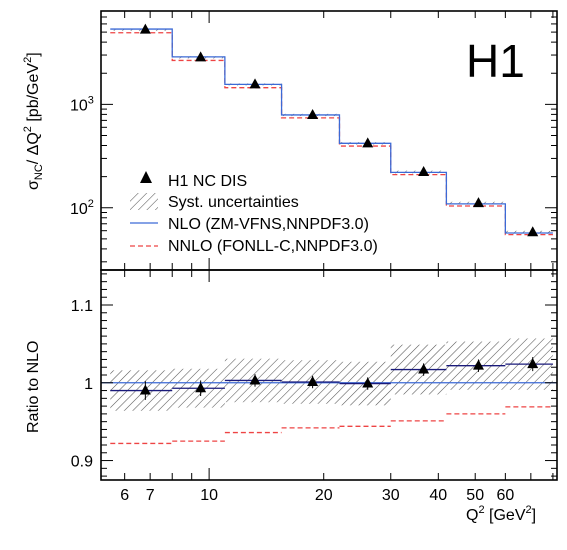 This screenshot has width=567, height=550. What do you see at coordinates (33, 387) in the screenshot?
I see `bottom-y-axis-label: Ratio to NLO` at bounding box center [33, 387].